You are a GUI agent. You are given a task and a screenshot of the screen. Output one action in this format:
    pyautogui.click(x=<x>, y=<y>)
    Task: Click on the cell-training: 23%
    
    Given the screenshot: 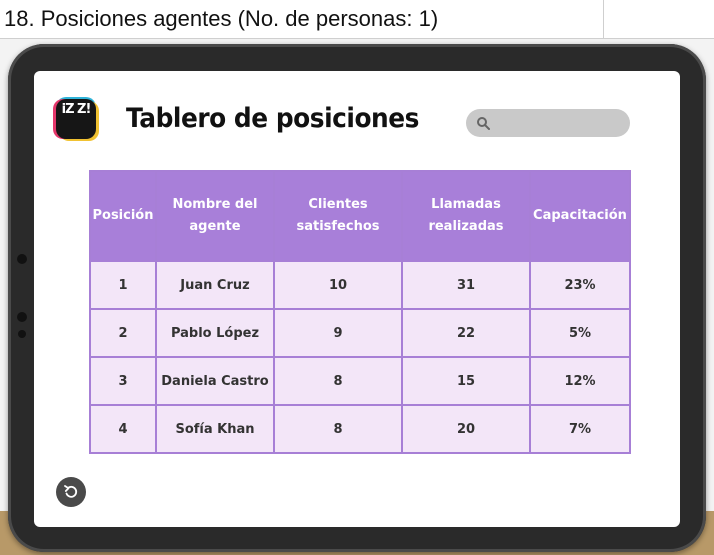 What is the action you would take?
    pyautogui.click(x=580, y=285)
    